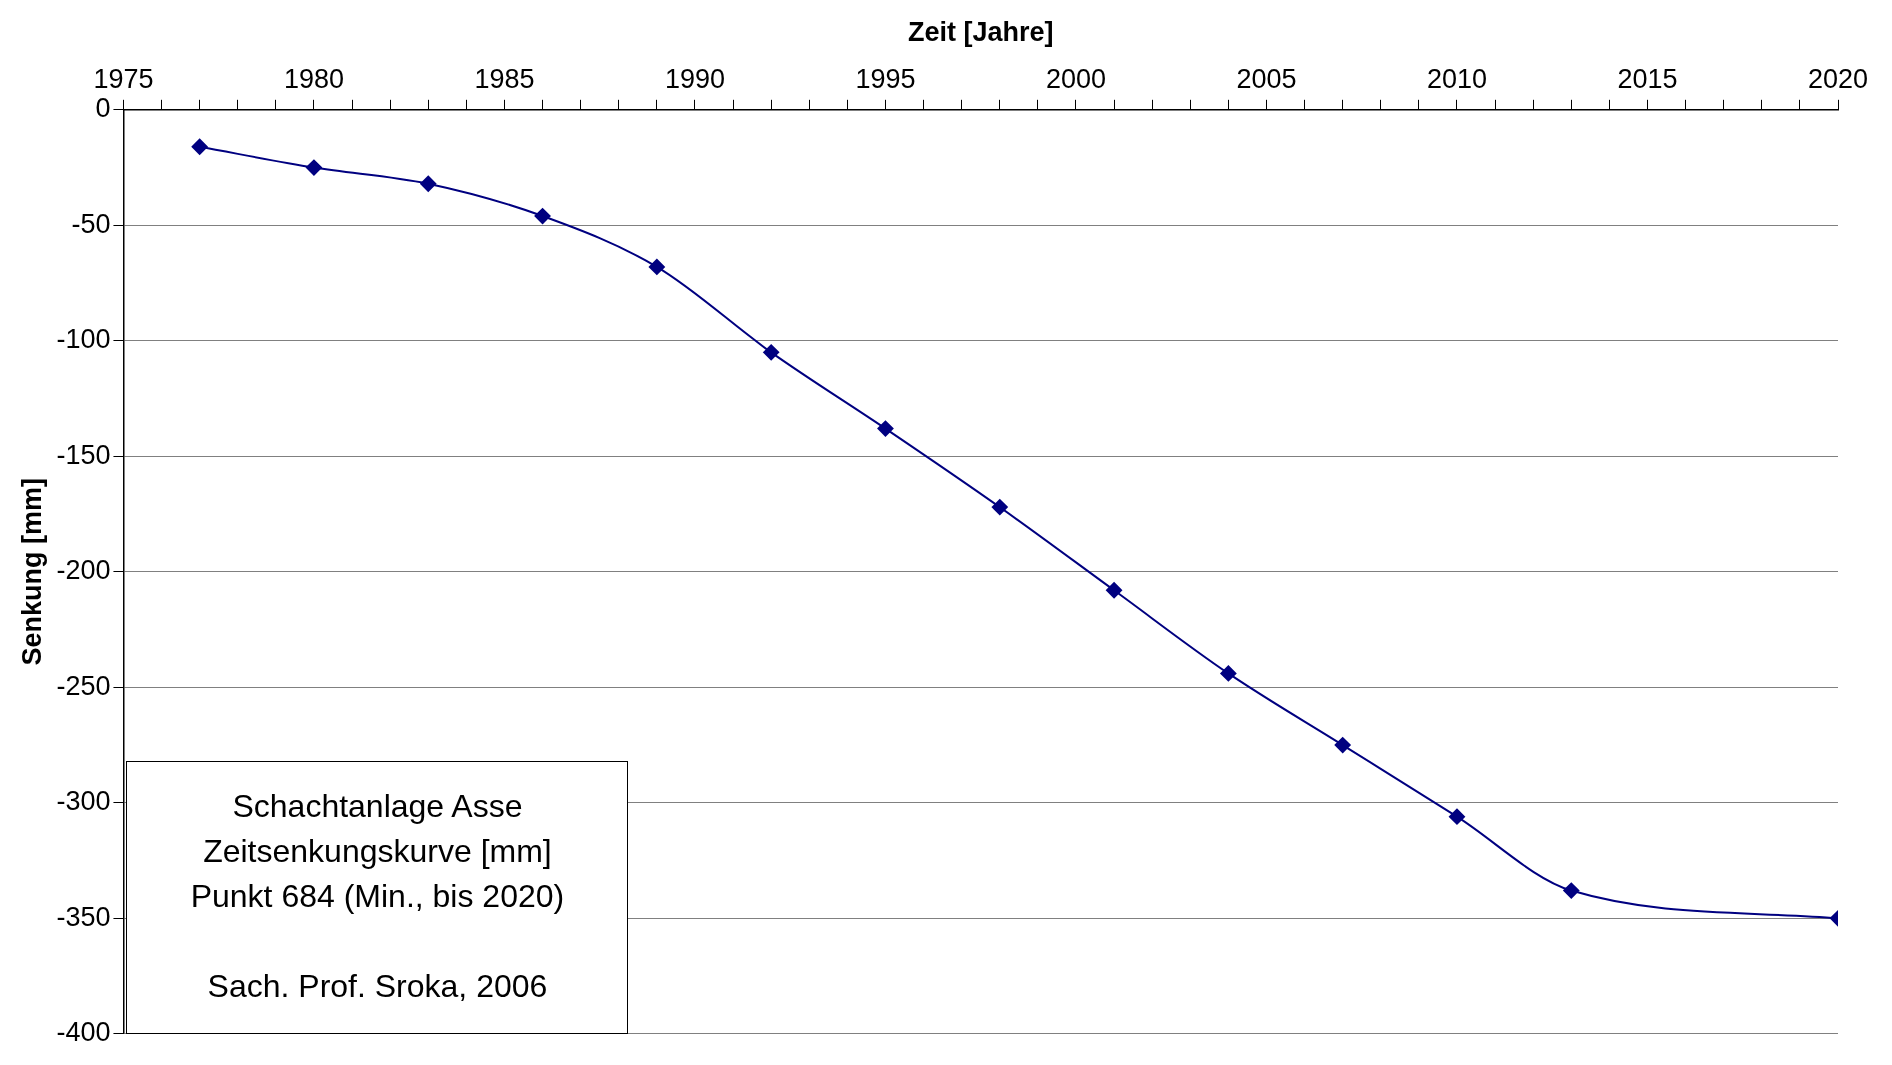  I want to click on y-tick-label: -200, so click(83, 570).